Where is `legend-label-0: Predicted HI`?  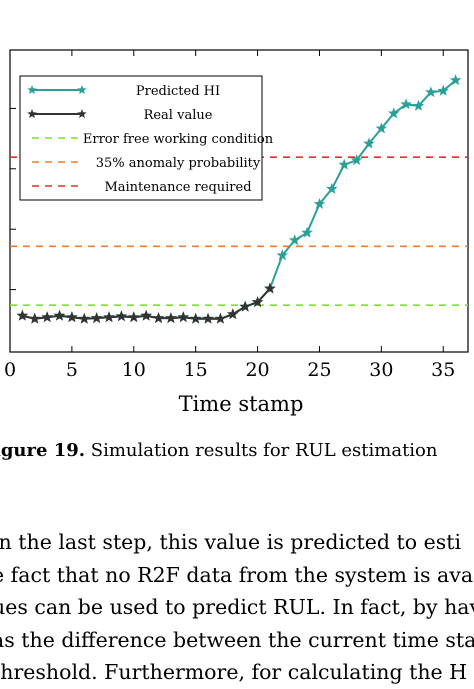 legend-label-0: Predicted HI is located at coordinates (178, 91).